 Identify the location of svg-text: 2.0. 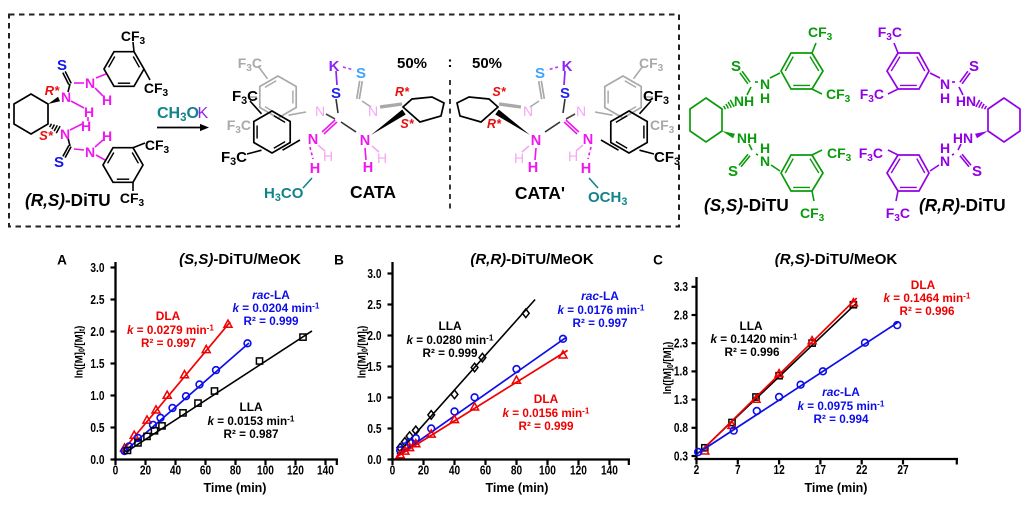
(374, 336).